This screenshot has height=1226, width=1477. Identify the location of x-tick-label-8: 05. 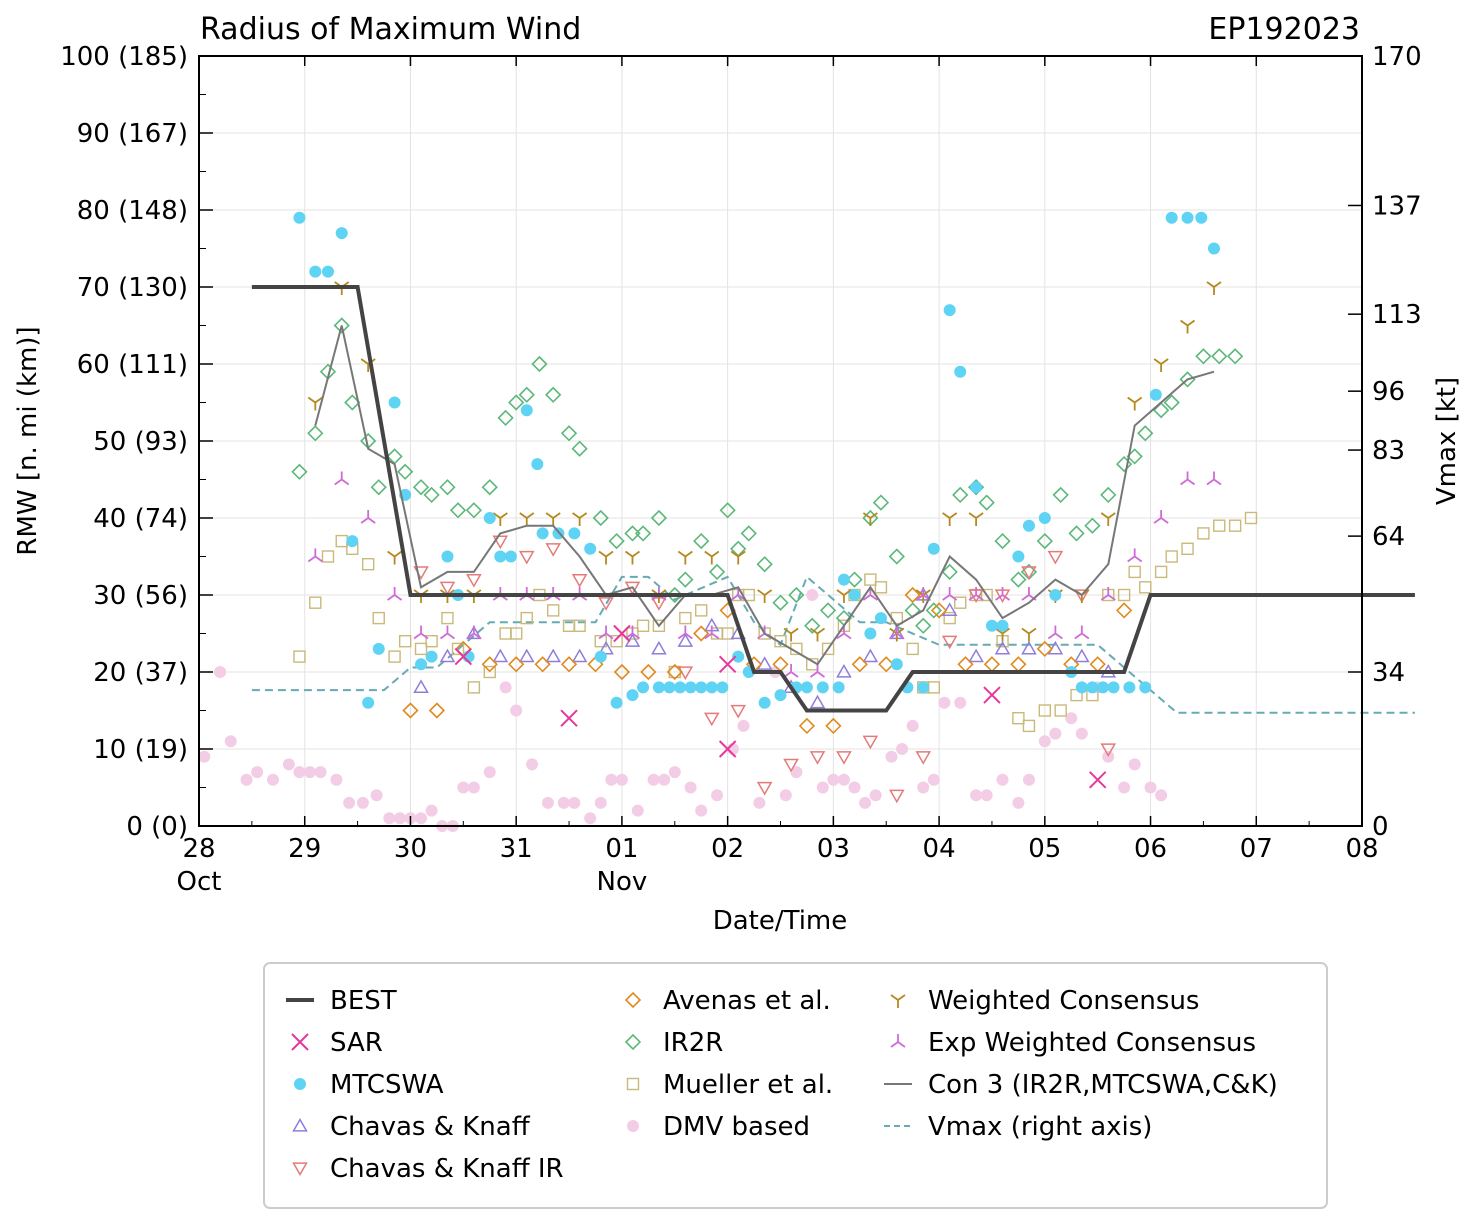
(1044, 849).